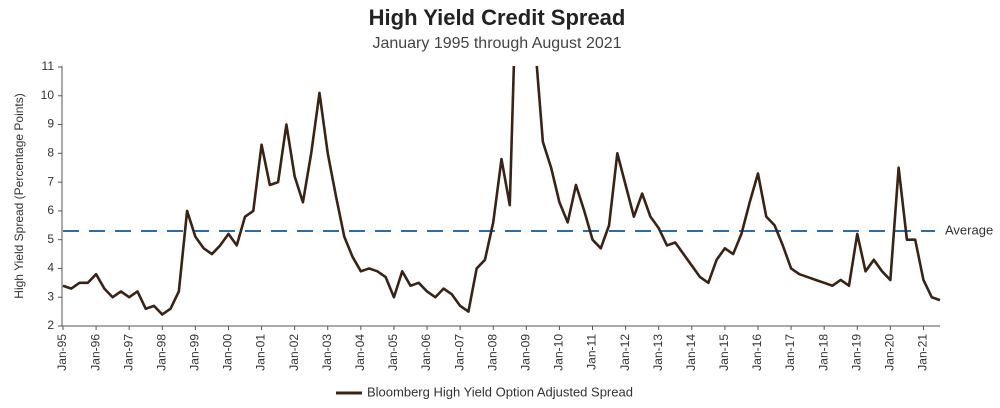  What do you see at coordinates (492, 352) in the screenshot?
I see `x-tick-label: Jan-08` at bounding box center [492, 352].